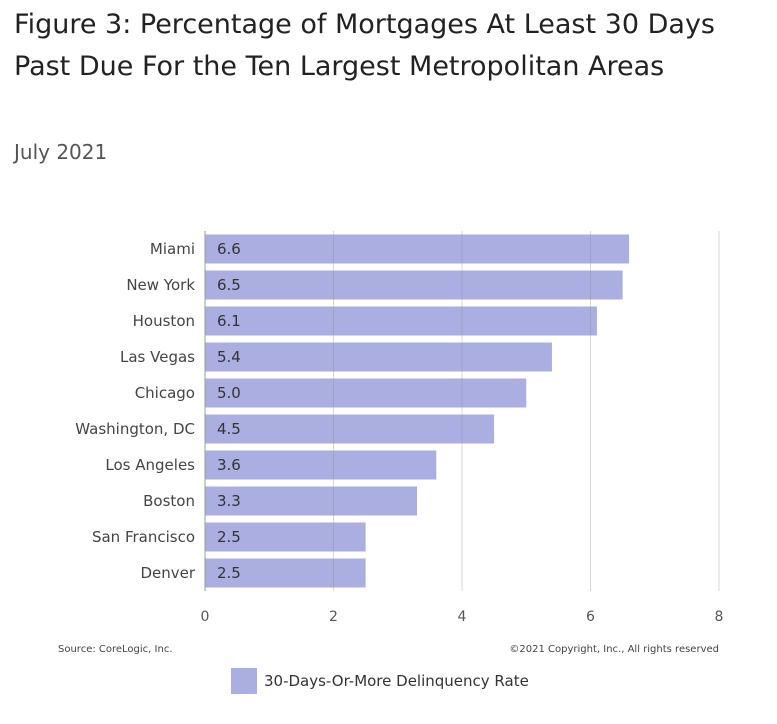  What do you see at coordinates (229, 501) in the screenshot?
I see `data-label: 3.3` at bounding box center [229, 501].